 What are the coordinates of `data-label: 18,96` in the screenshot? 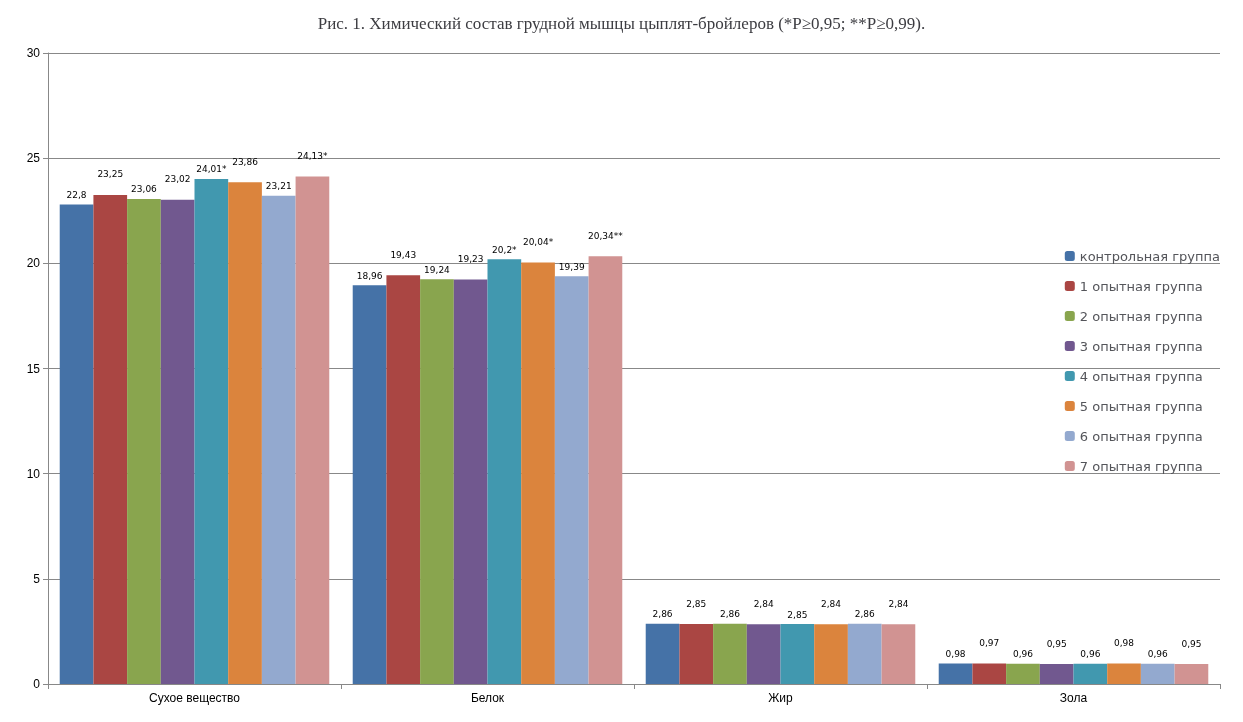 It's located at (369, 275).